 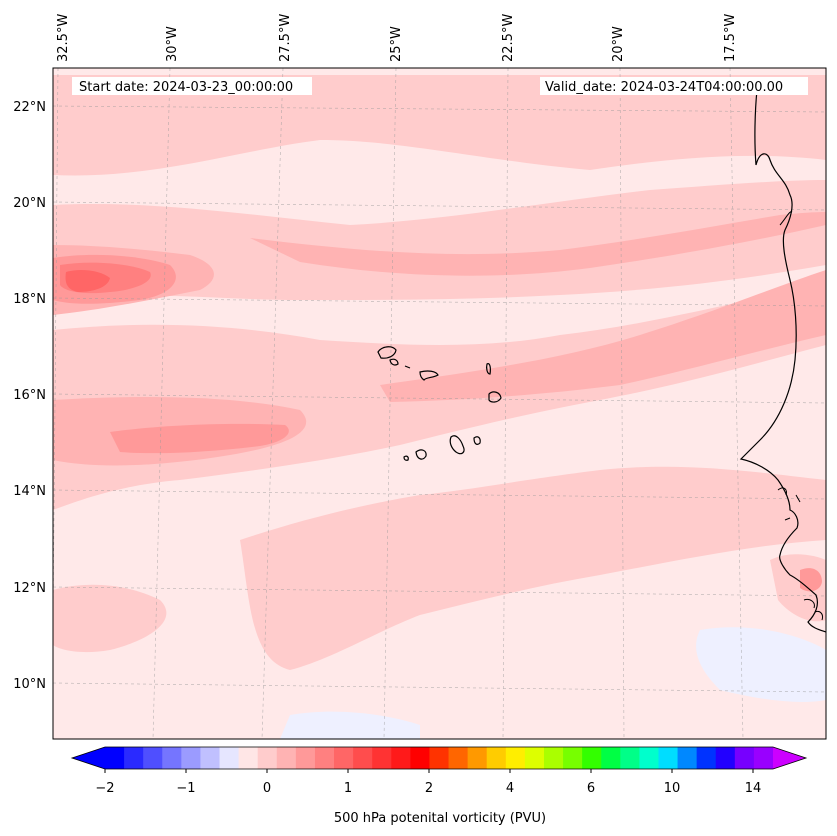 What do you see at coordinates (440, 818) in the screenshot?
I see `colorbar-label: 500 hPa potenital vorticity (PVU)` at bounding box center [440, 818].